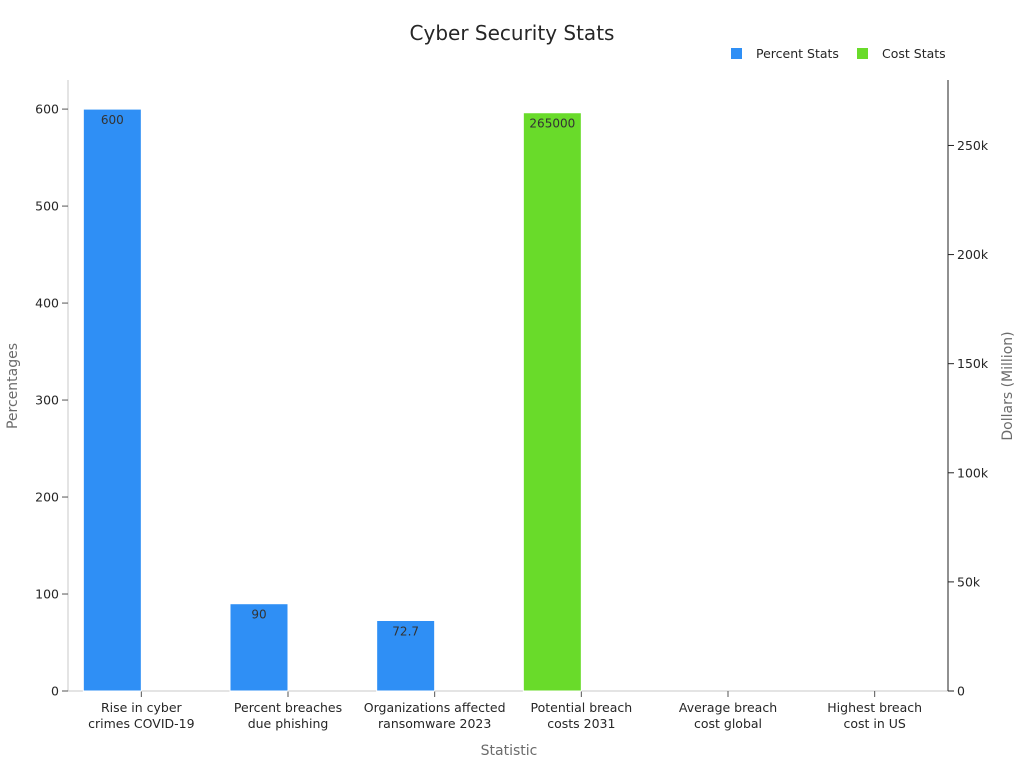 The height and width of the screenshot is (772, 1024). Describe the element at coordinates (961, 691) in the screenshot. I see `y2-tick-label: 0` at that location.